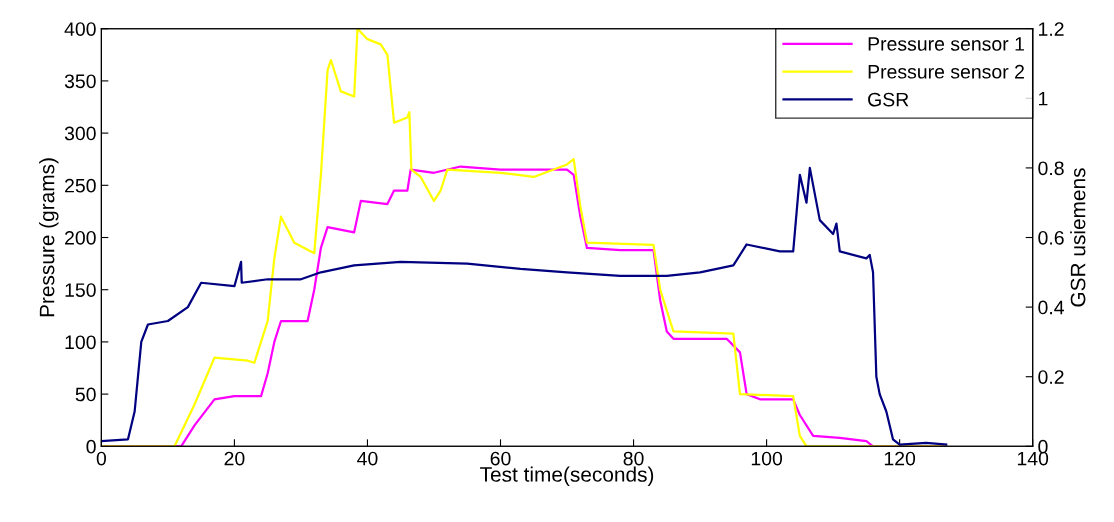 The image size is (1114, 522). What do you see at coordinates (85, 394) in the screenshot?
I see `y-tick-label: 50` at bounding box center [85, 394].